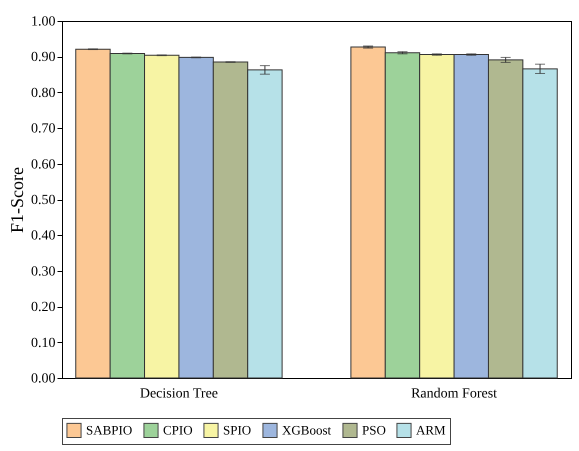 The image size is (579, 451). I want to click on y-tick-label: 0.00, so click(43, 379).